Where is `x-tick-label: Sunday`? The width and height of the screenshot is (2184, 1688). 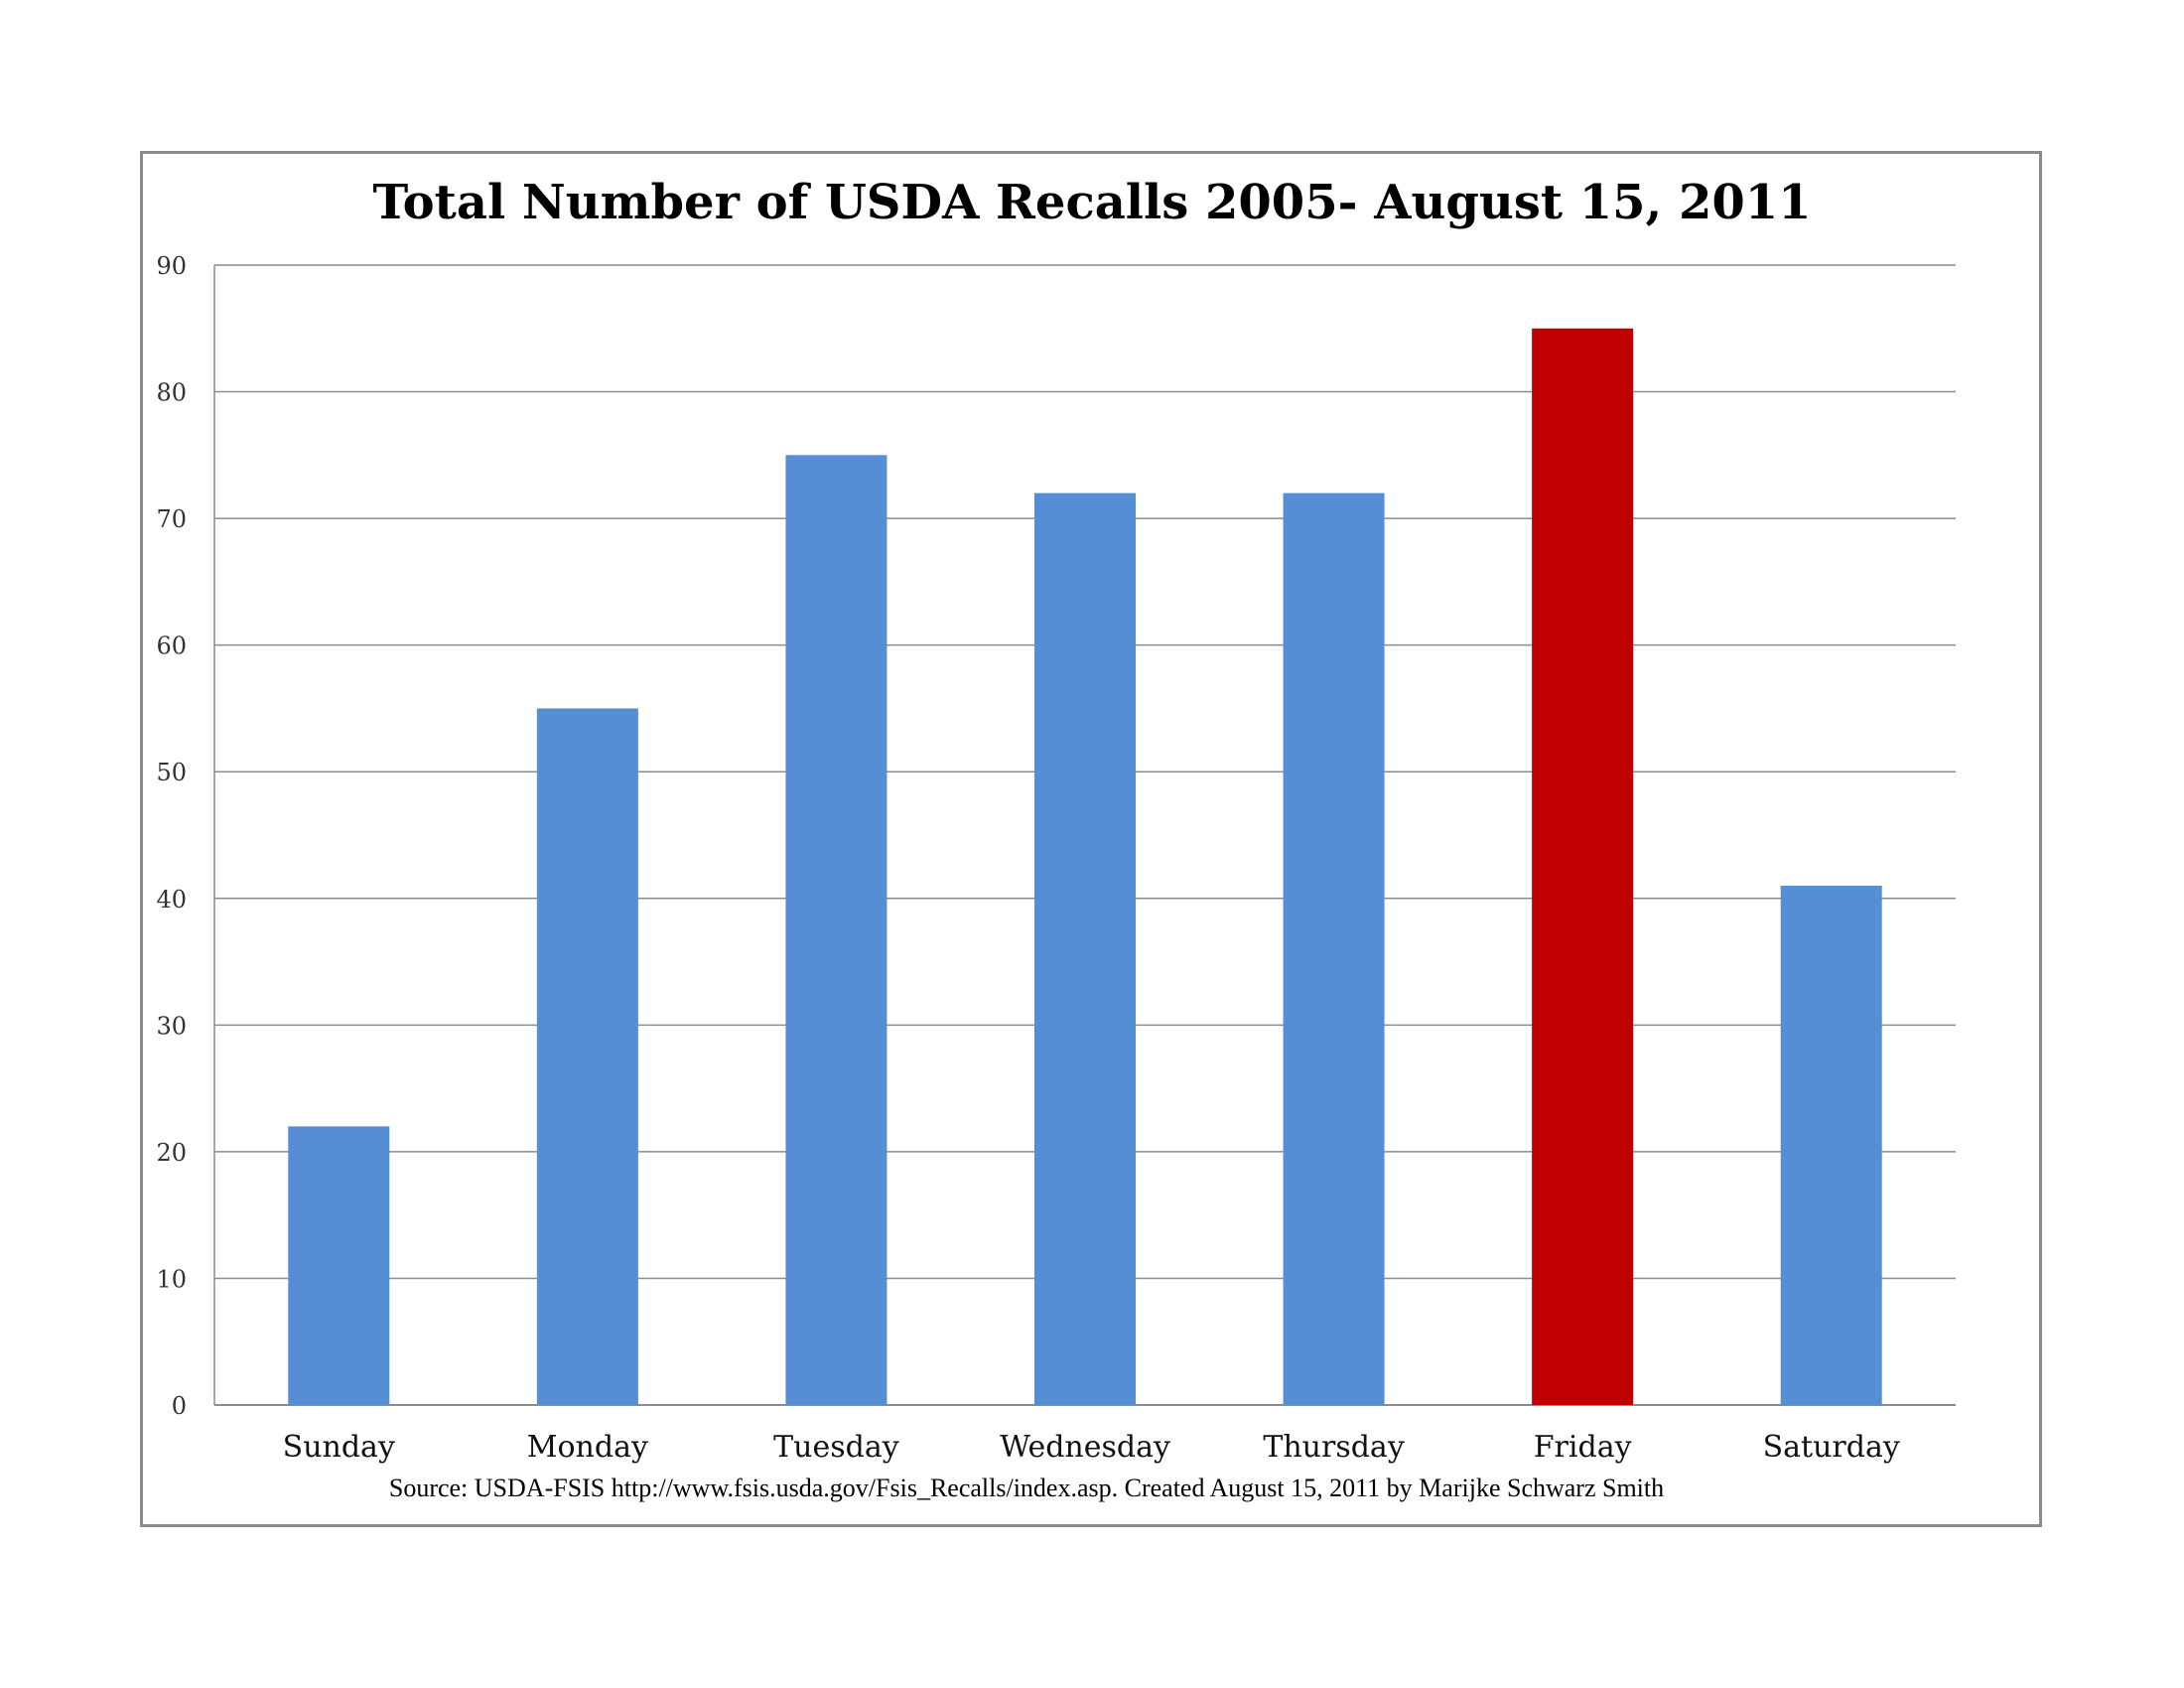
x-tick-label: Sunday is located at coordinates (339, 1447).